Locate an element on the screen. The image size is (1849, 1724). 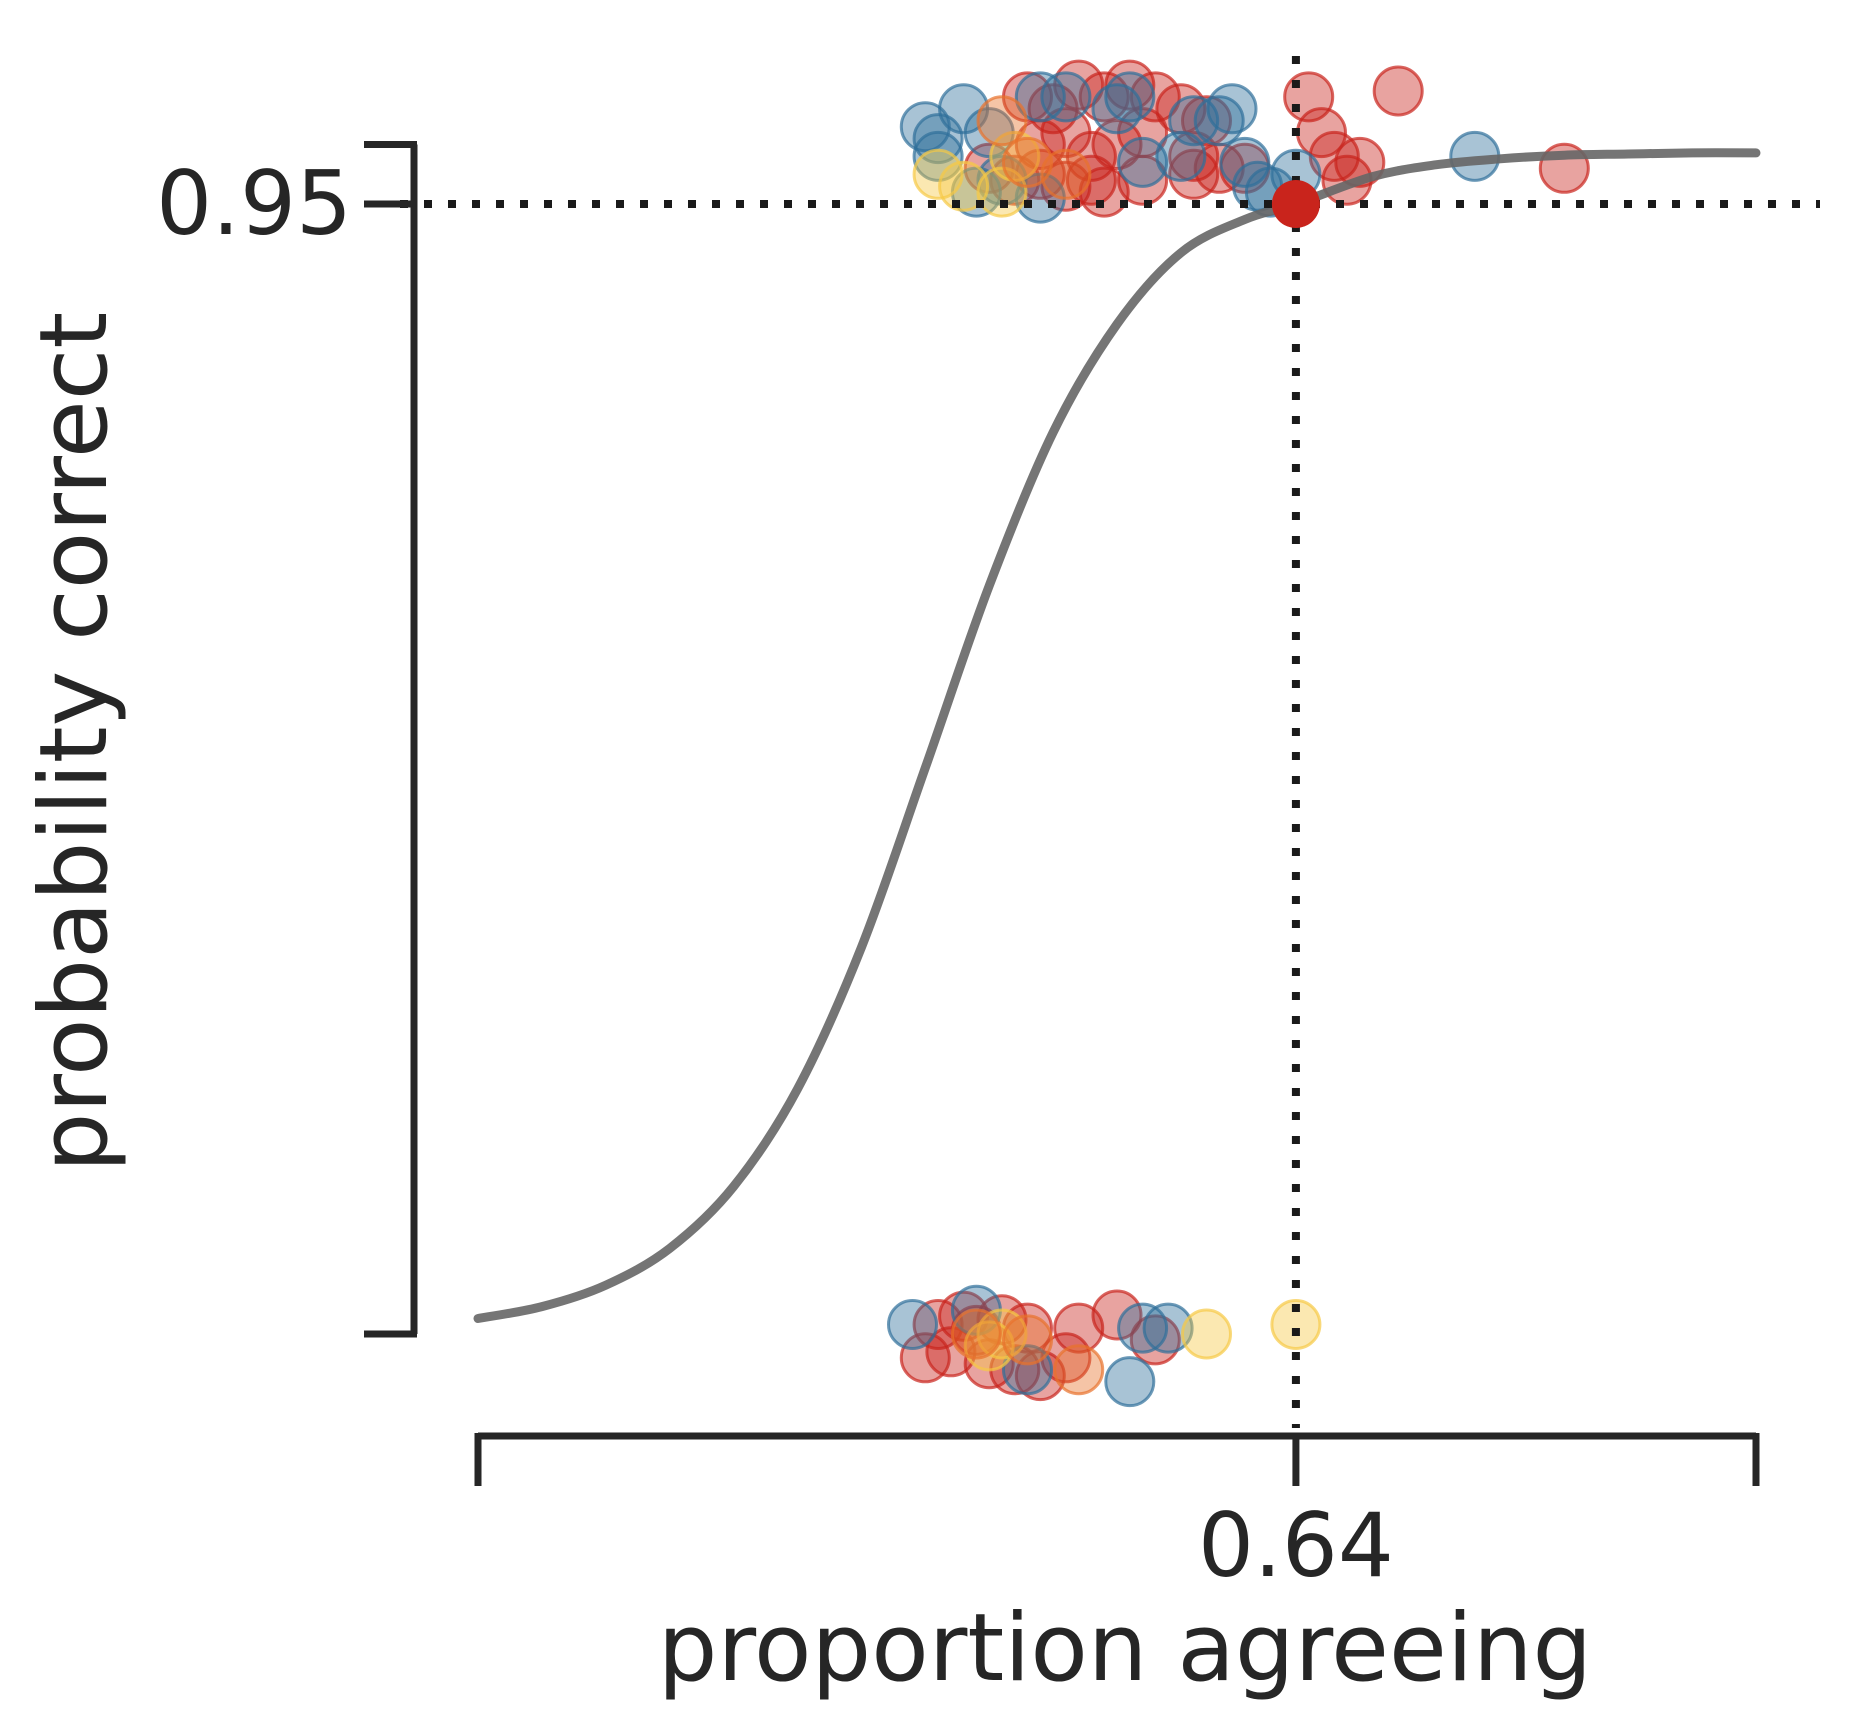
x-axis: 0.64 is located at coordinates (1117, 1514).